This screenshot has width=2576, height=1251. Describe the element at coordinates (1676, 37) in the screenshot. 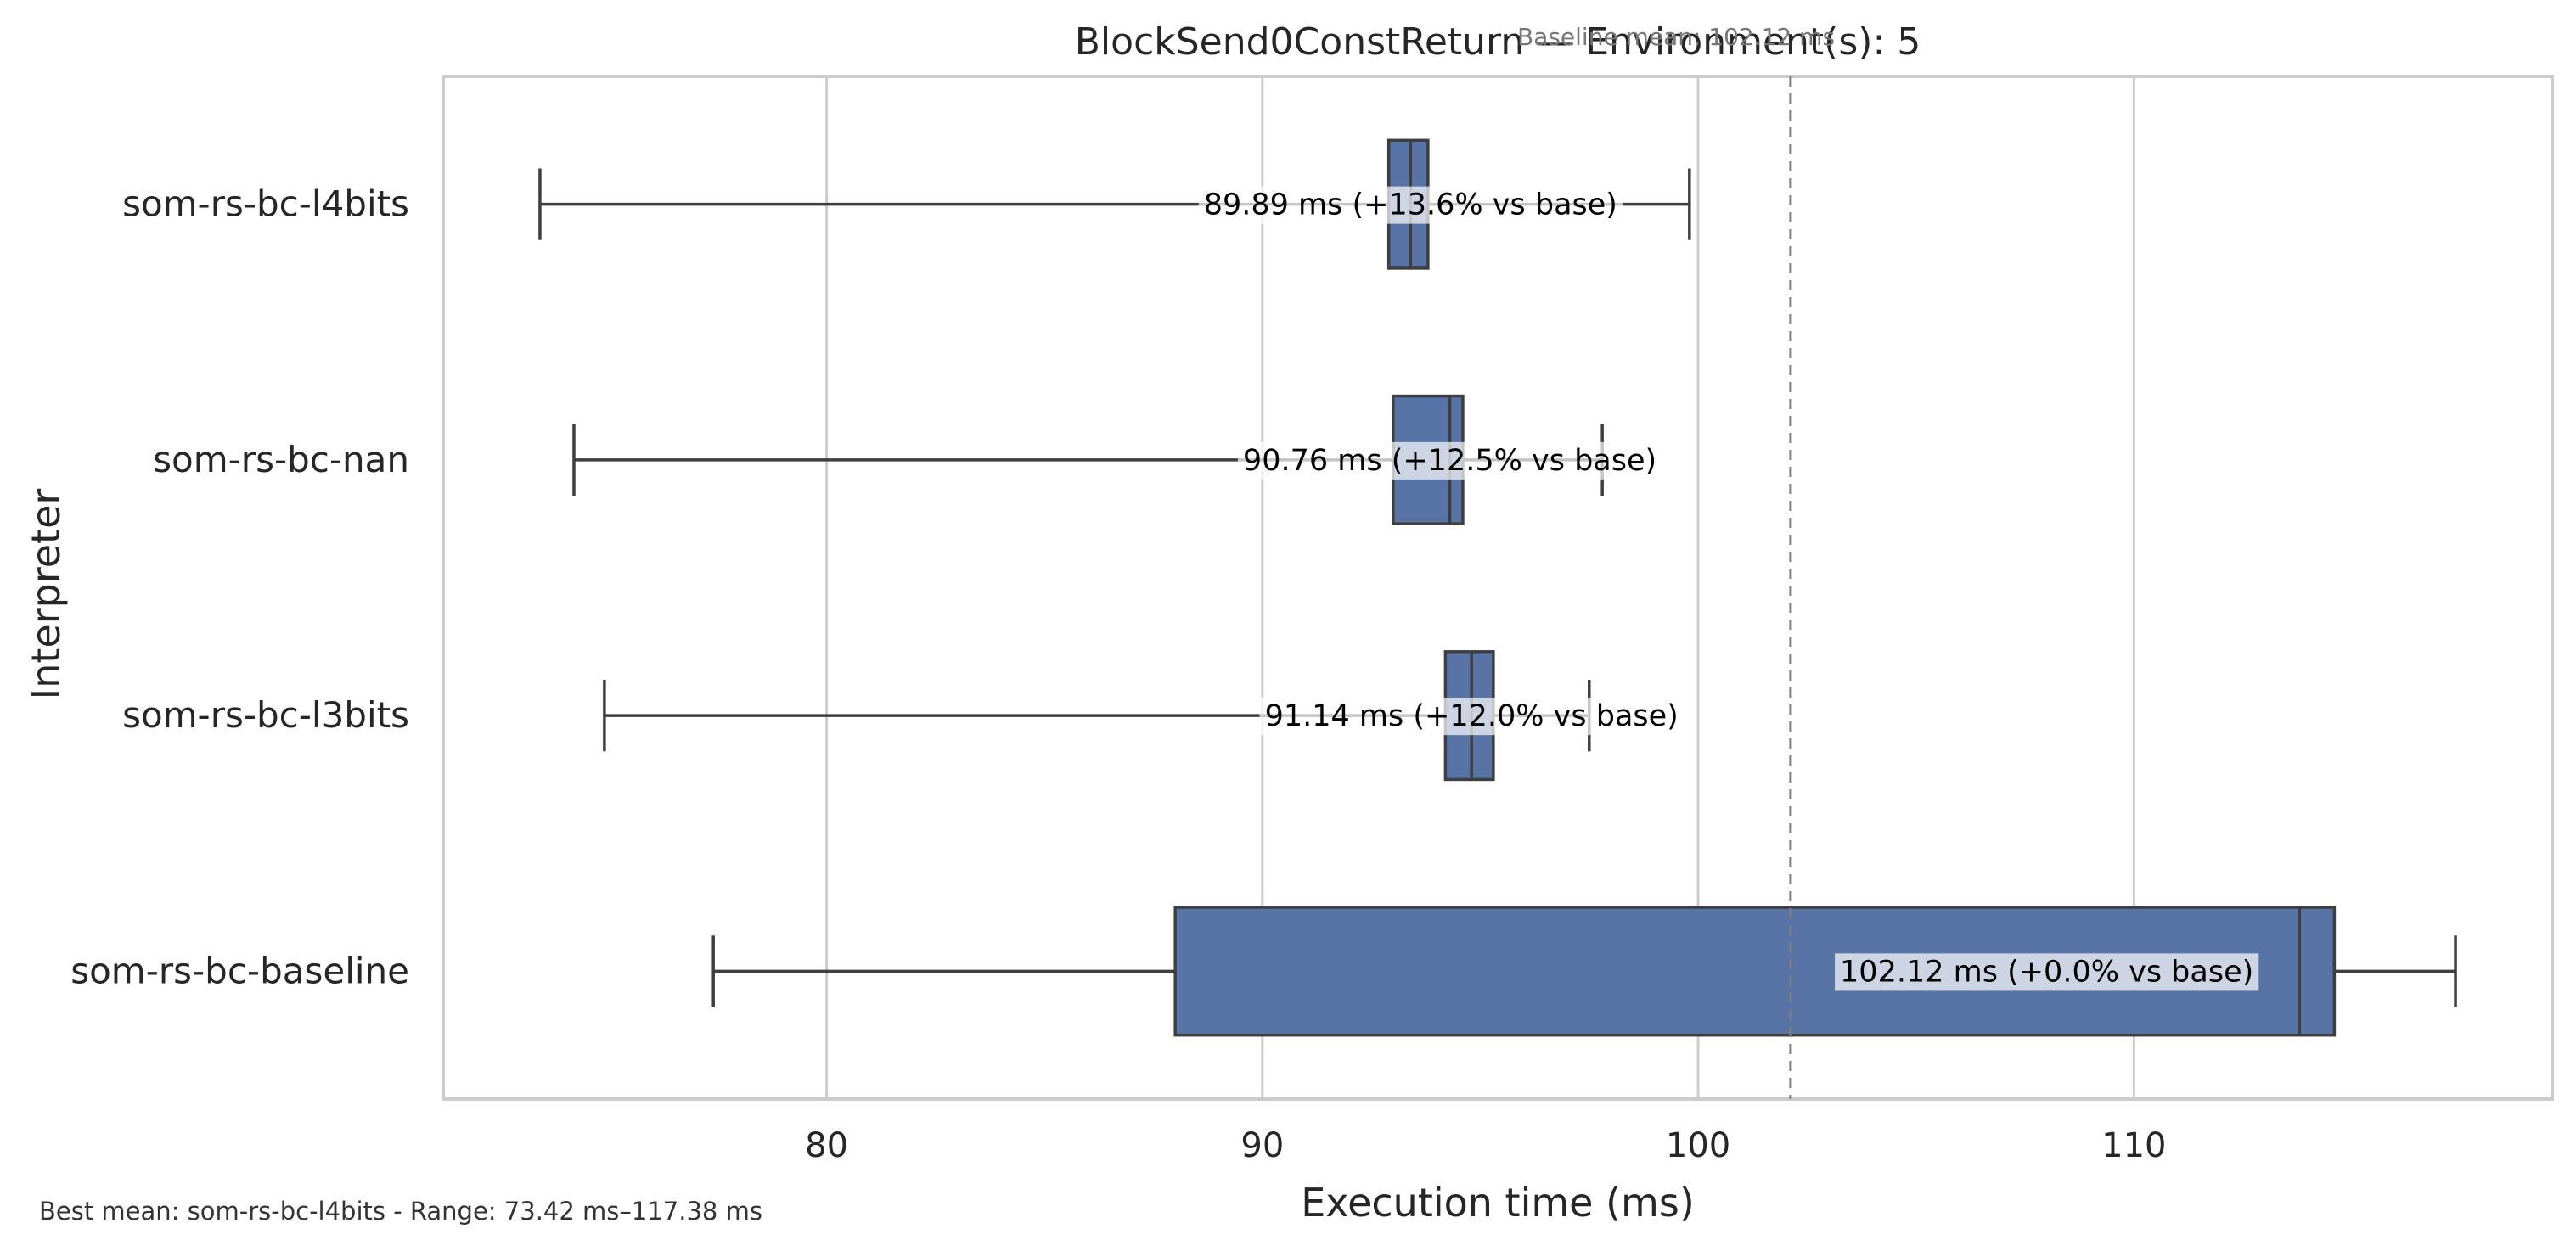

I see `baseline-label: Baseline mean: 102.12 ms` at that location.